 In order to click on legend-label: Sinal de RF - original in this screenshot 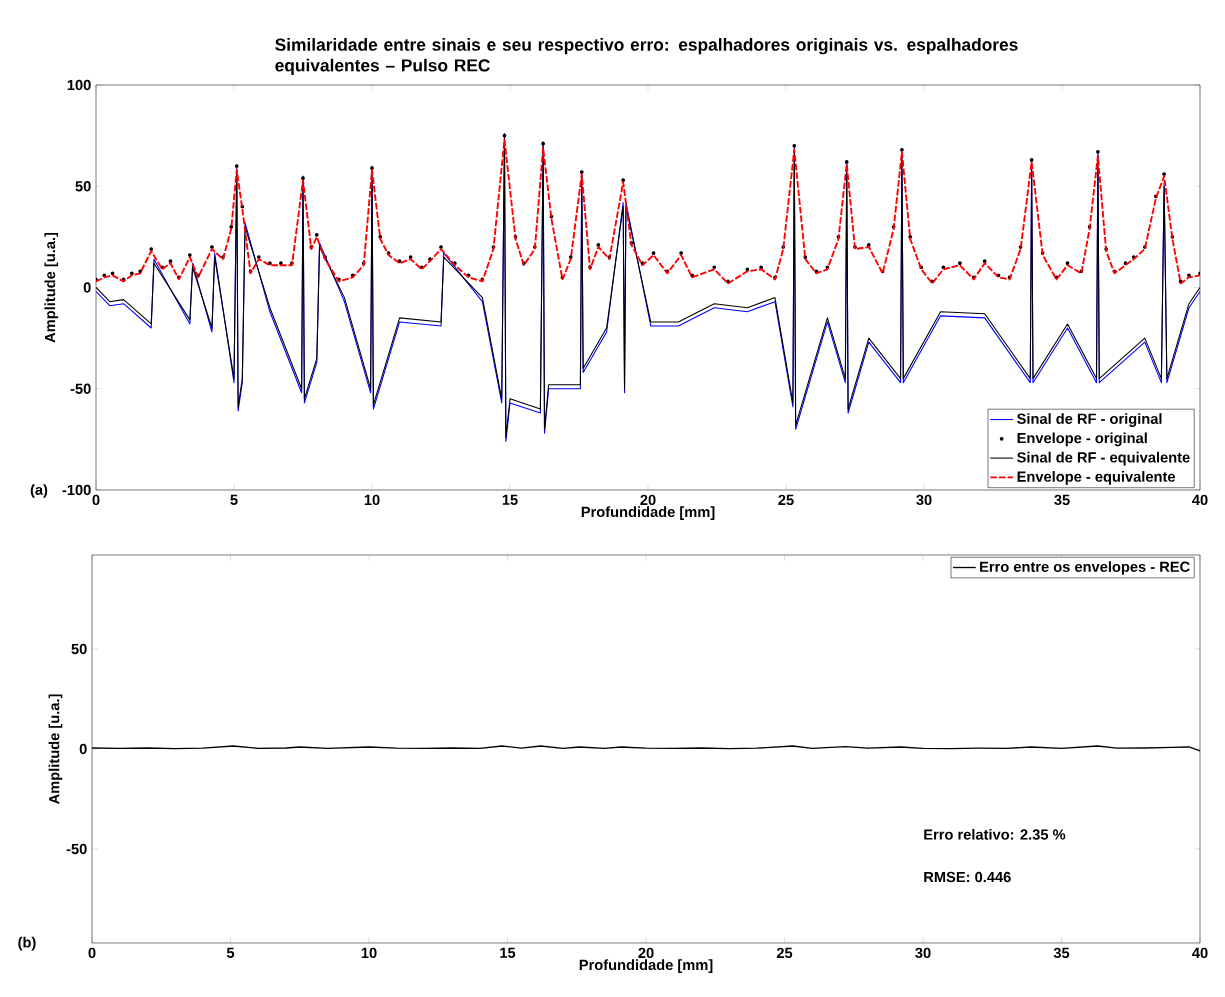, I will do `click(1089, 420)`.